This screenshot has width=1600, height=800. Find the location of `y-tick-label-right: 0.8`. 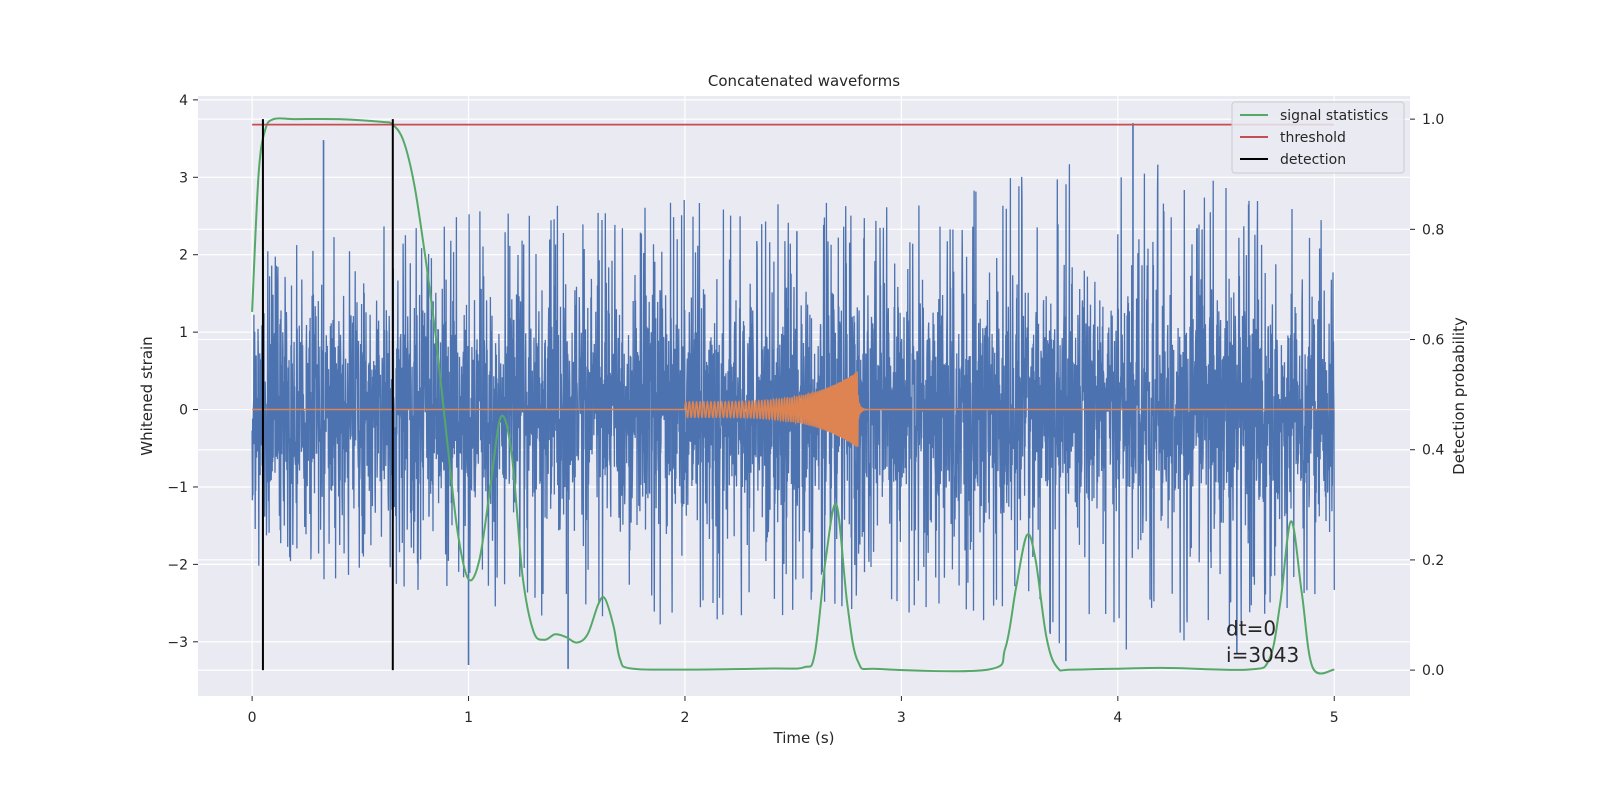

y-tick-label-right: 0.8 is located at coordinates (1433, 230).